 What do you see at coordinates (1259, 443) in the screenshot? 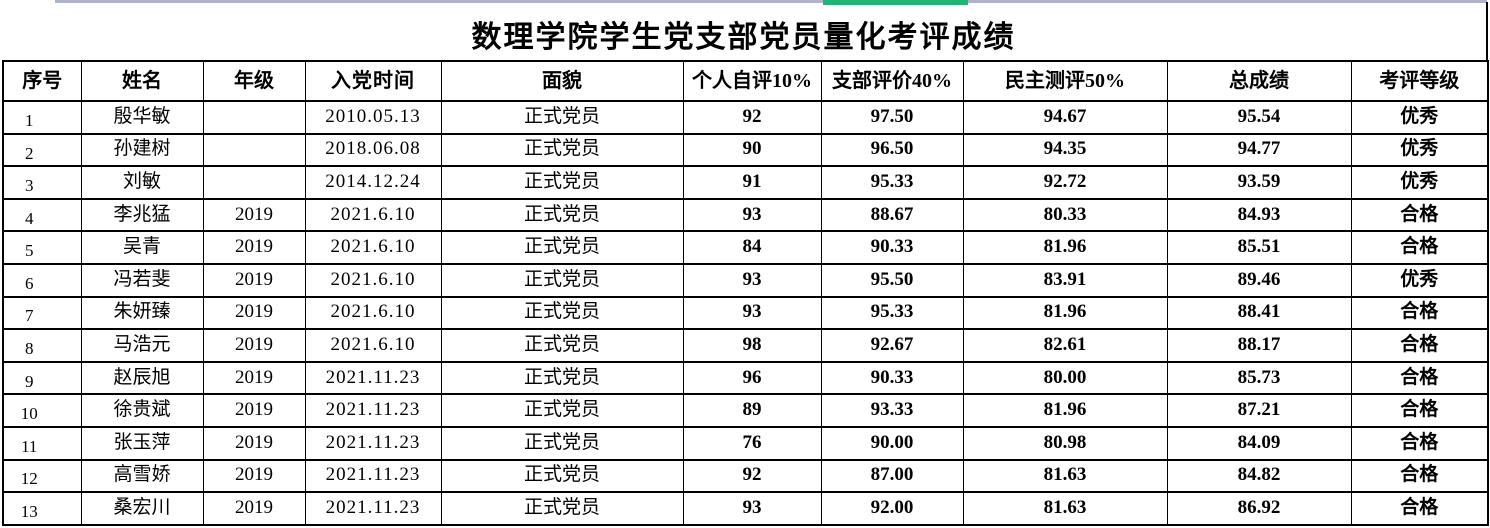
I see `cell-total: 84.09` at bounding box center [1259, 443].